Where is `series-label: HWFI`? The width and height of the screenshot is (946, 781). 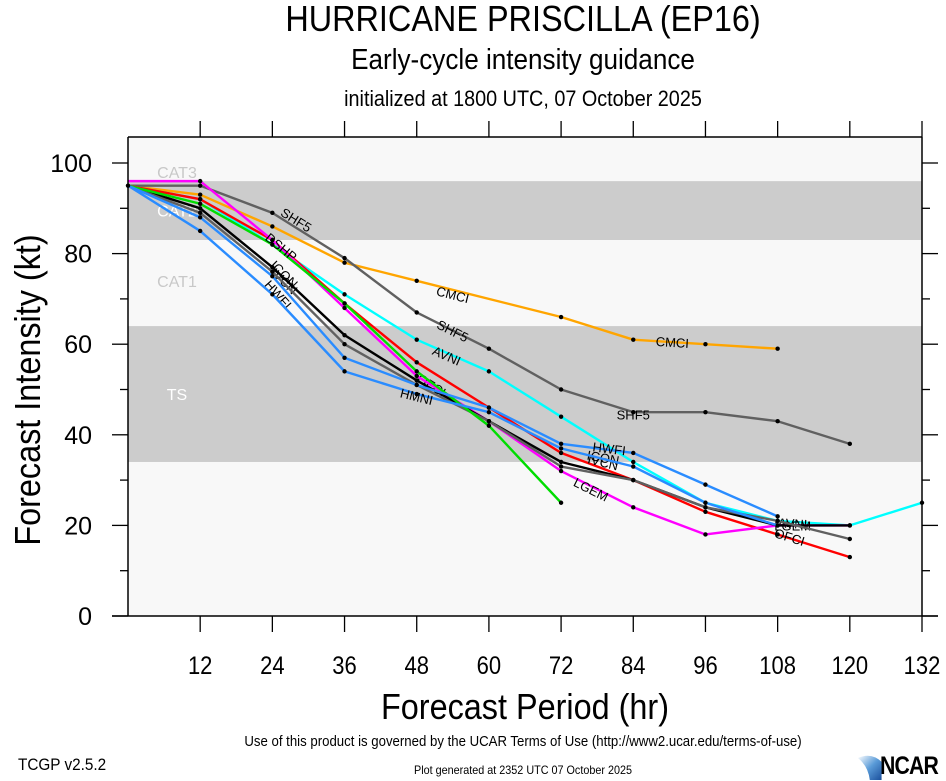
series-label: HWFI is located at coordinates (609, 448).